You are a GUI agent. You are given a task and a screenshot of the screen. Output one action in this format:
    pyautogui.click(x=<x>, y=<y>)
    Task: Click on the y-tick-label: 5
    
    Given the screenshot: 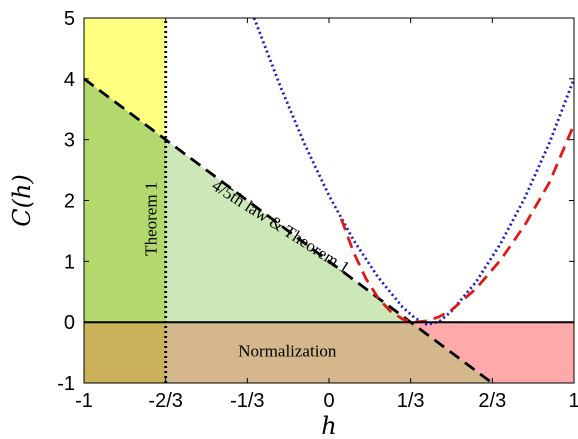 What is the action you would take?
    pyautogui.click(x=69, y=19)
    